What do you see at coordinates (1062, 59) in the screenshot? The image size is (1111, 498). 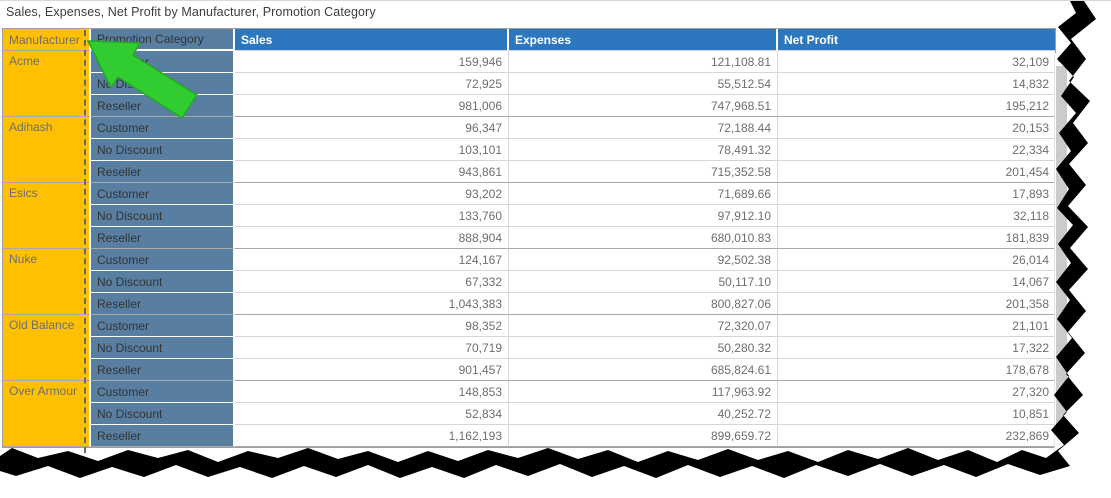 I see `scrollbar-up-arrow-icon` at bounding box center [1062, 59].